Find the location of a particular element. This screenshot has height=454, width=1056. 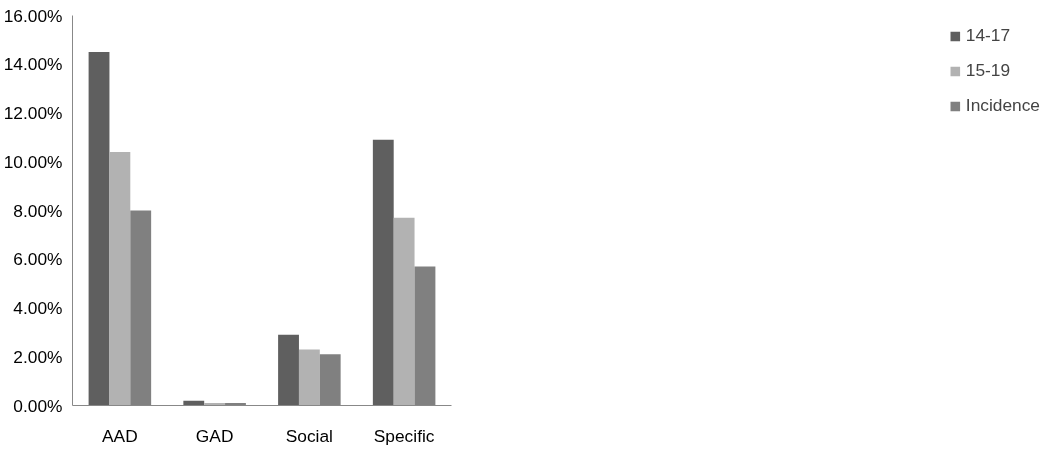

legend-label: 14-17 is located at coordinates (988, 35).